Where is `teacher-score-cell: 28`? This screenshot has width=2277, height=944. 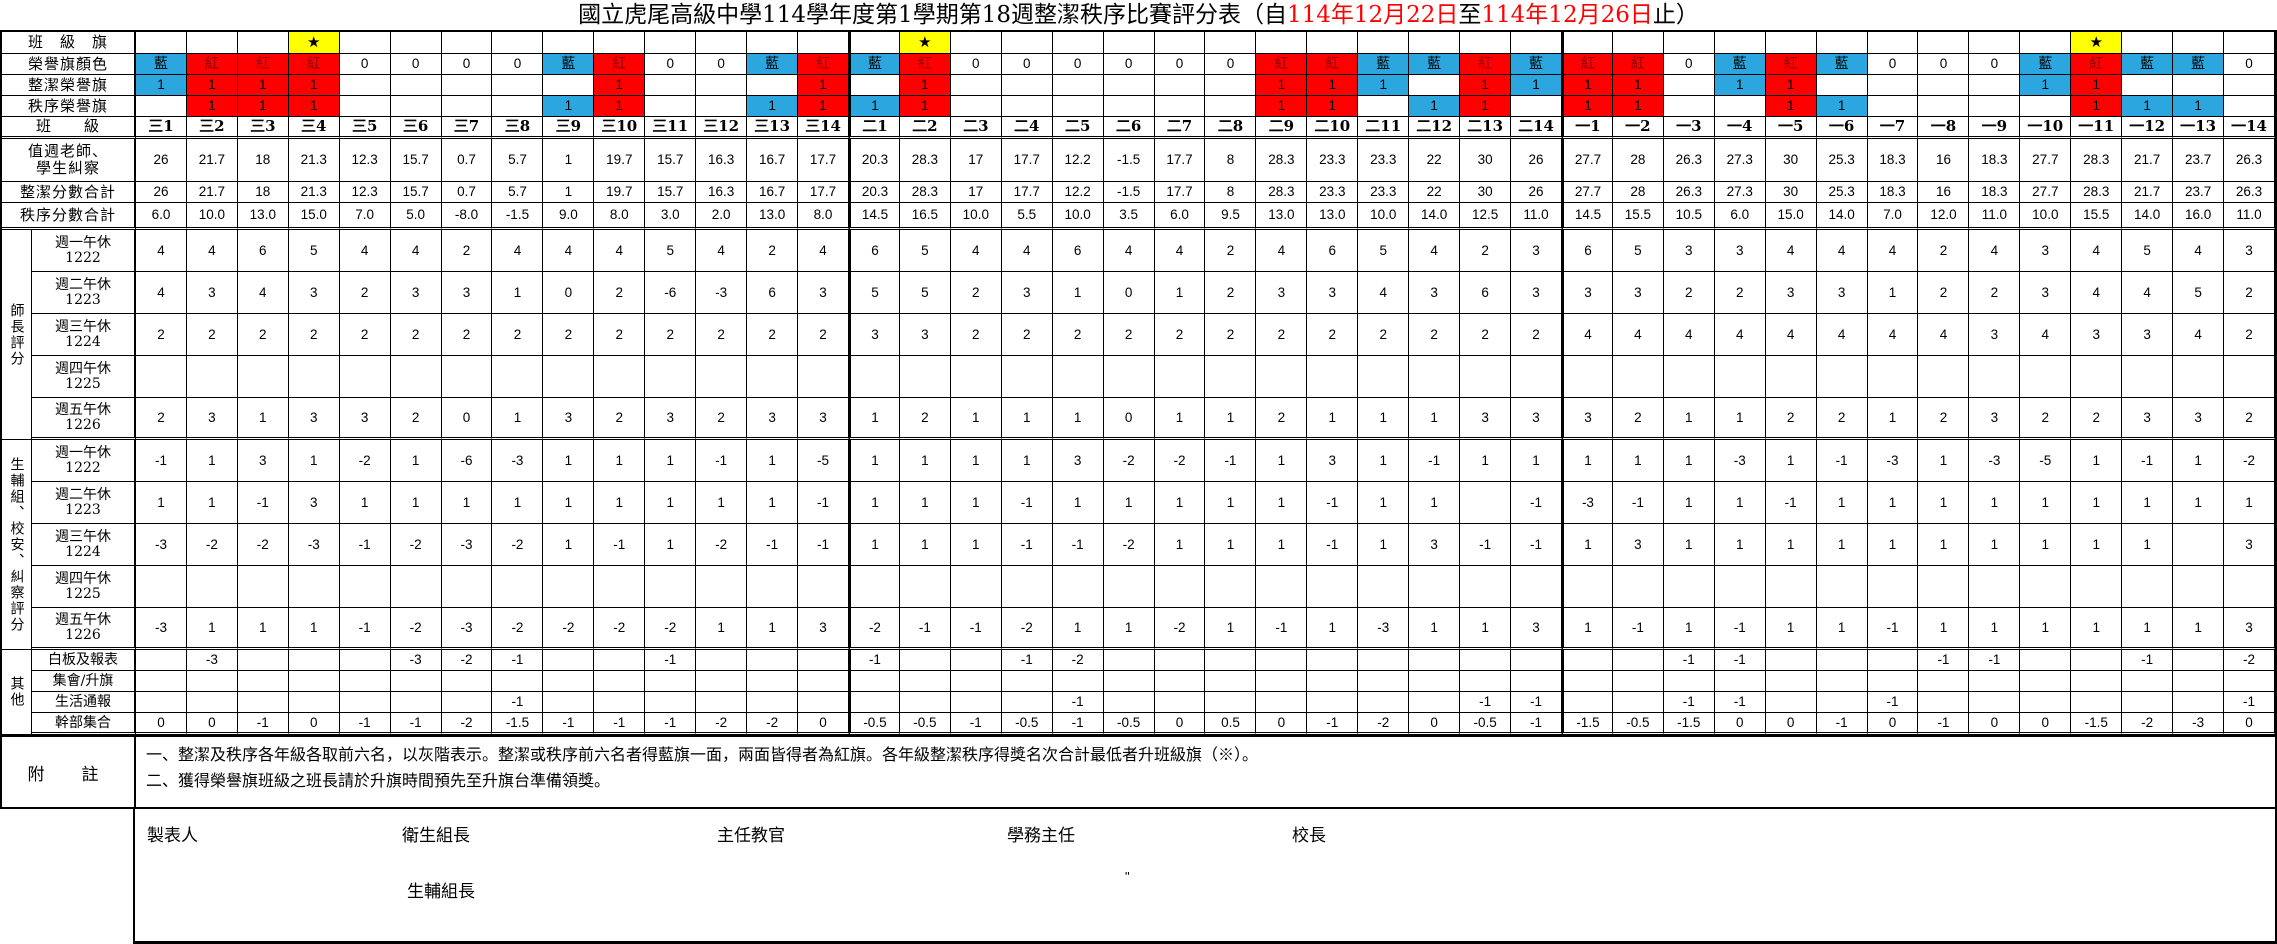 teacher-score-cell: 28 is located at coordinates (1638, 160).